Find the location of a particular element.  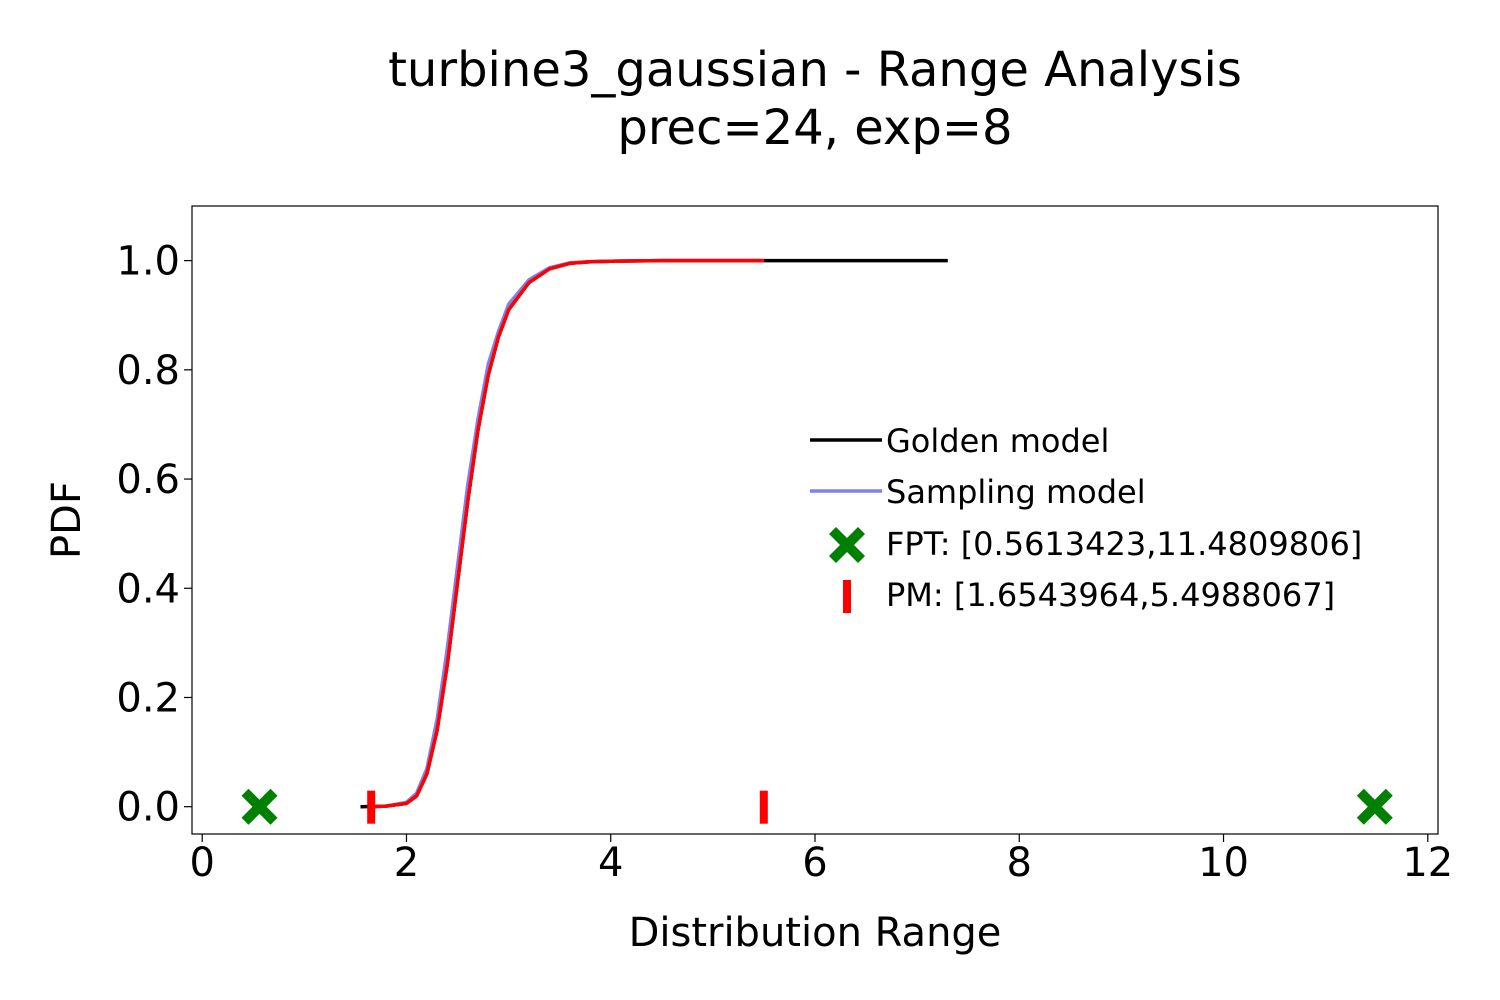

legend-pm-label: PM: [1.6543964,5.4988067] is located at coordinates (1110, 595).